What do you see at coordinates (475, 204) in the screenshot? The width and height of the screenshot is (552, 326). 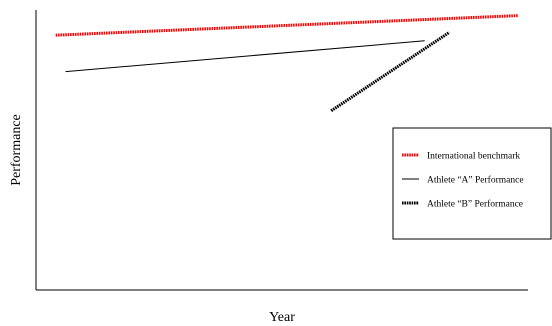 I see `legend-label-3: Athlete “B” Performance` at bounding box center [475, 204].